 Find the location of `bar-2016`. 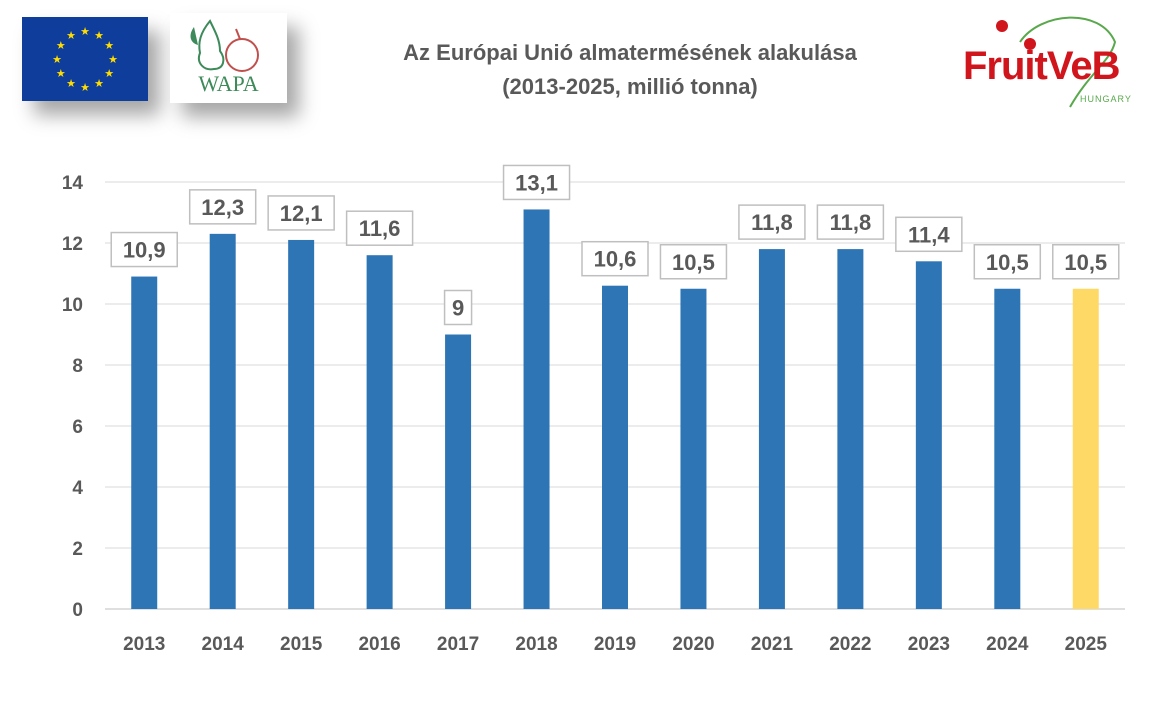

bar-2016 is located at coordinates (379, 432).